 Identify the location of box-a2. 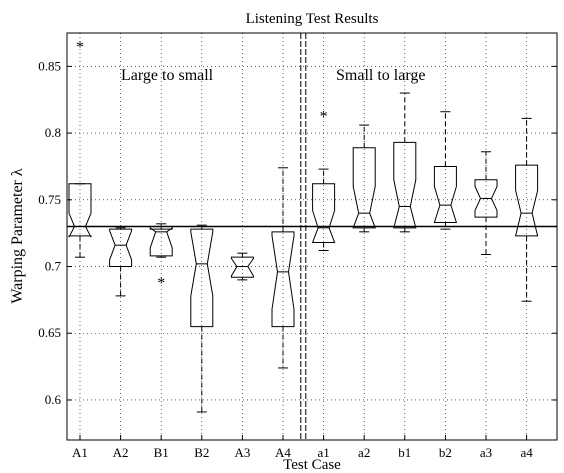
(364, 178).